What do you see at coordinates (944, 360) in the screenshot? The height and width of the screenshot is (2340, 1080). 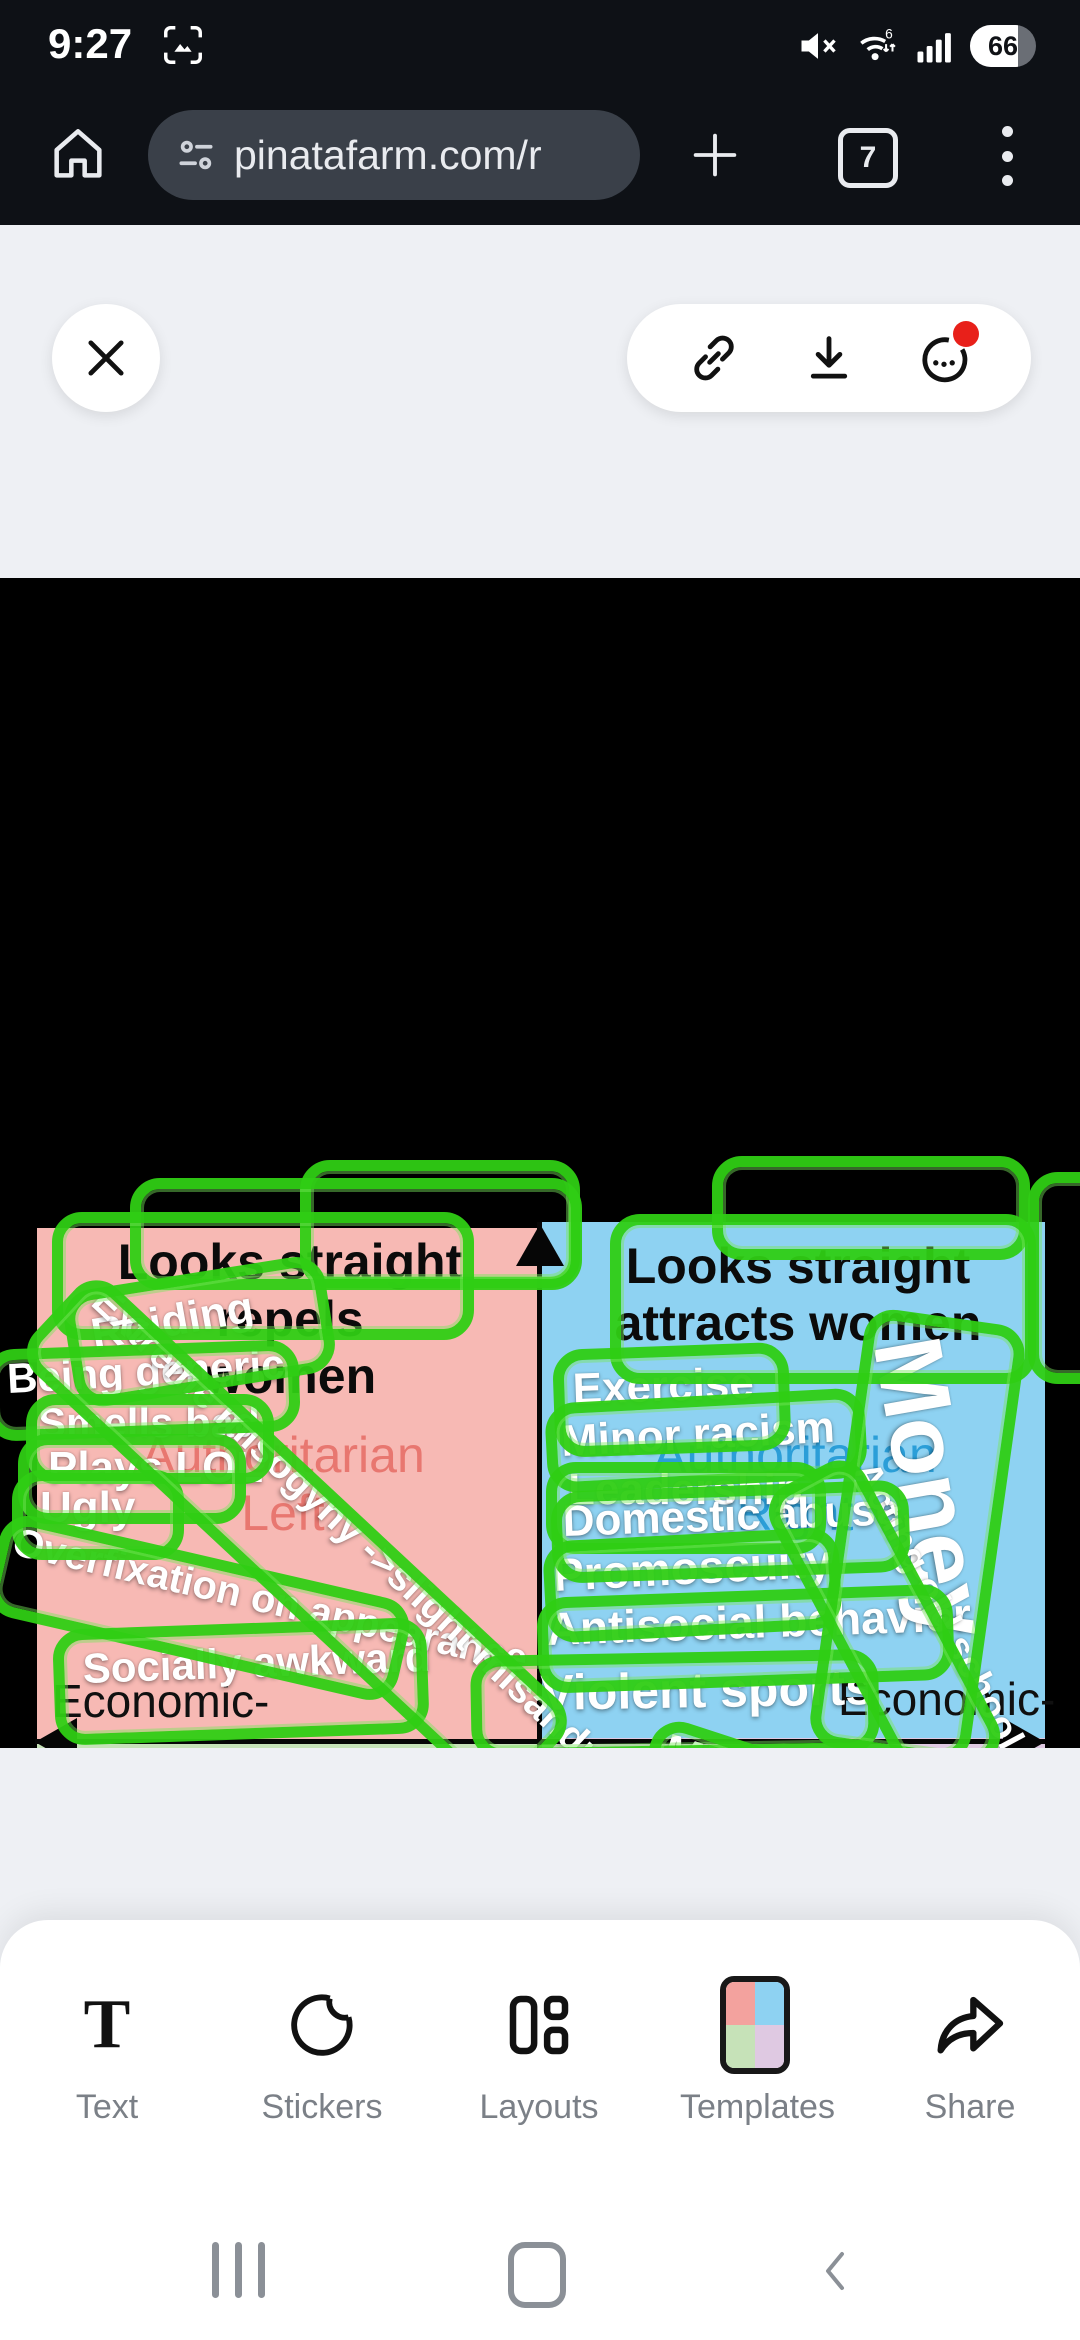 I see `emoji-reaction-icon` at bounding box center [944, 360].